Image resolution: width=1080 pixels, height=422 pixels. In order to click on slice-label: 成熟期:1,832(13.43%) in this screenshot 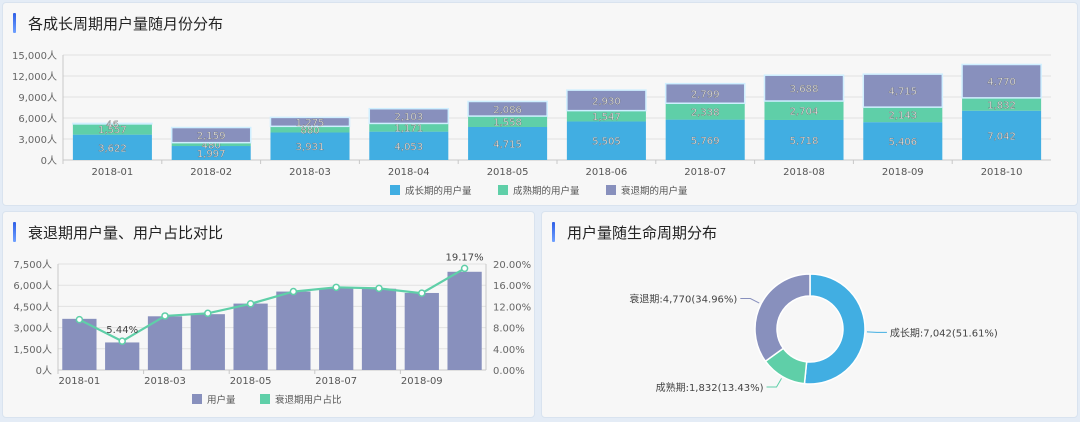, I will do `click(710, 387)`.